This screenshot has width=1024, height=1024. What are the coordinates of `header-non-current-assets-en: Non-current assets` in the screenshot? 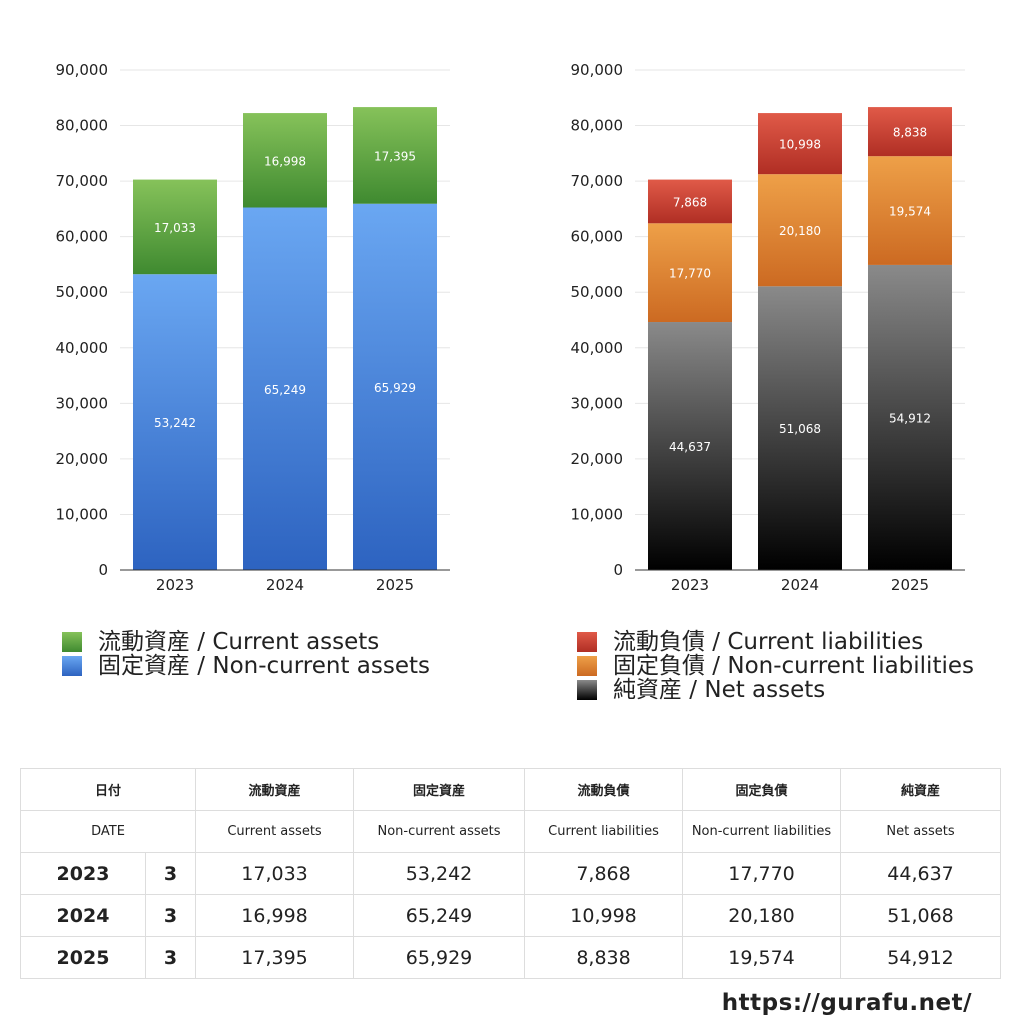 It's located at (439, 831).